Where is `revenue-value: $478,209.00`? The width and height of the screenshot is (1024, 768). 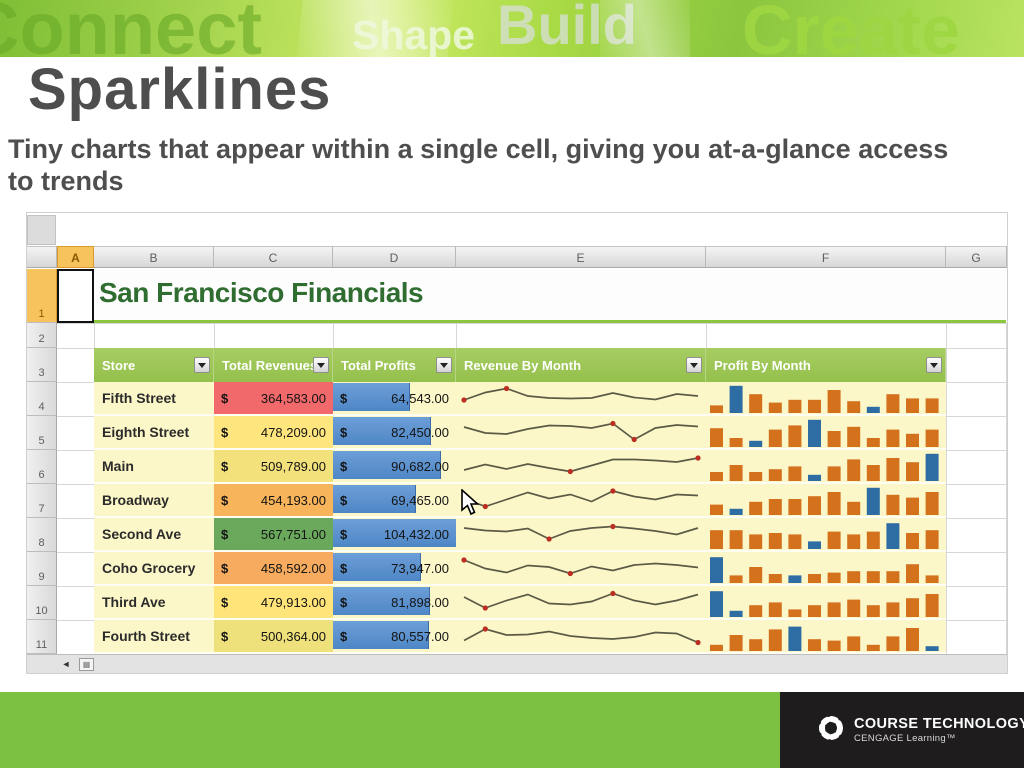 revenue-value: $478,209.00 is located at coordinates (273, 432).